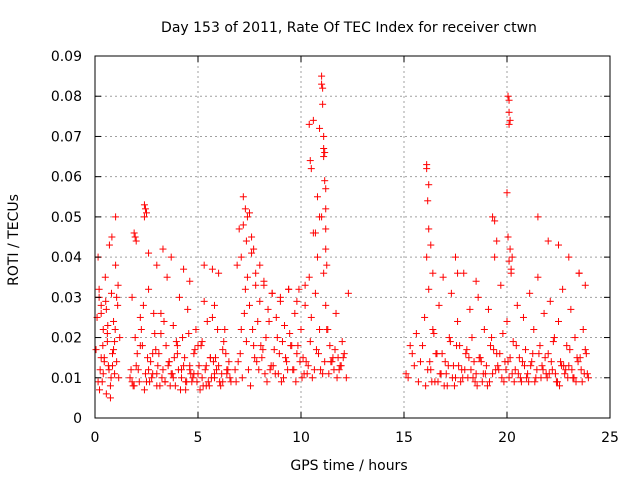 This screenshot has height=480, width=640. Describe the element at coordinates (66, 339) in the screenshot. I see `y-tick-label: 0.02` at that location.